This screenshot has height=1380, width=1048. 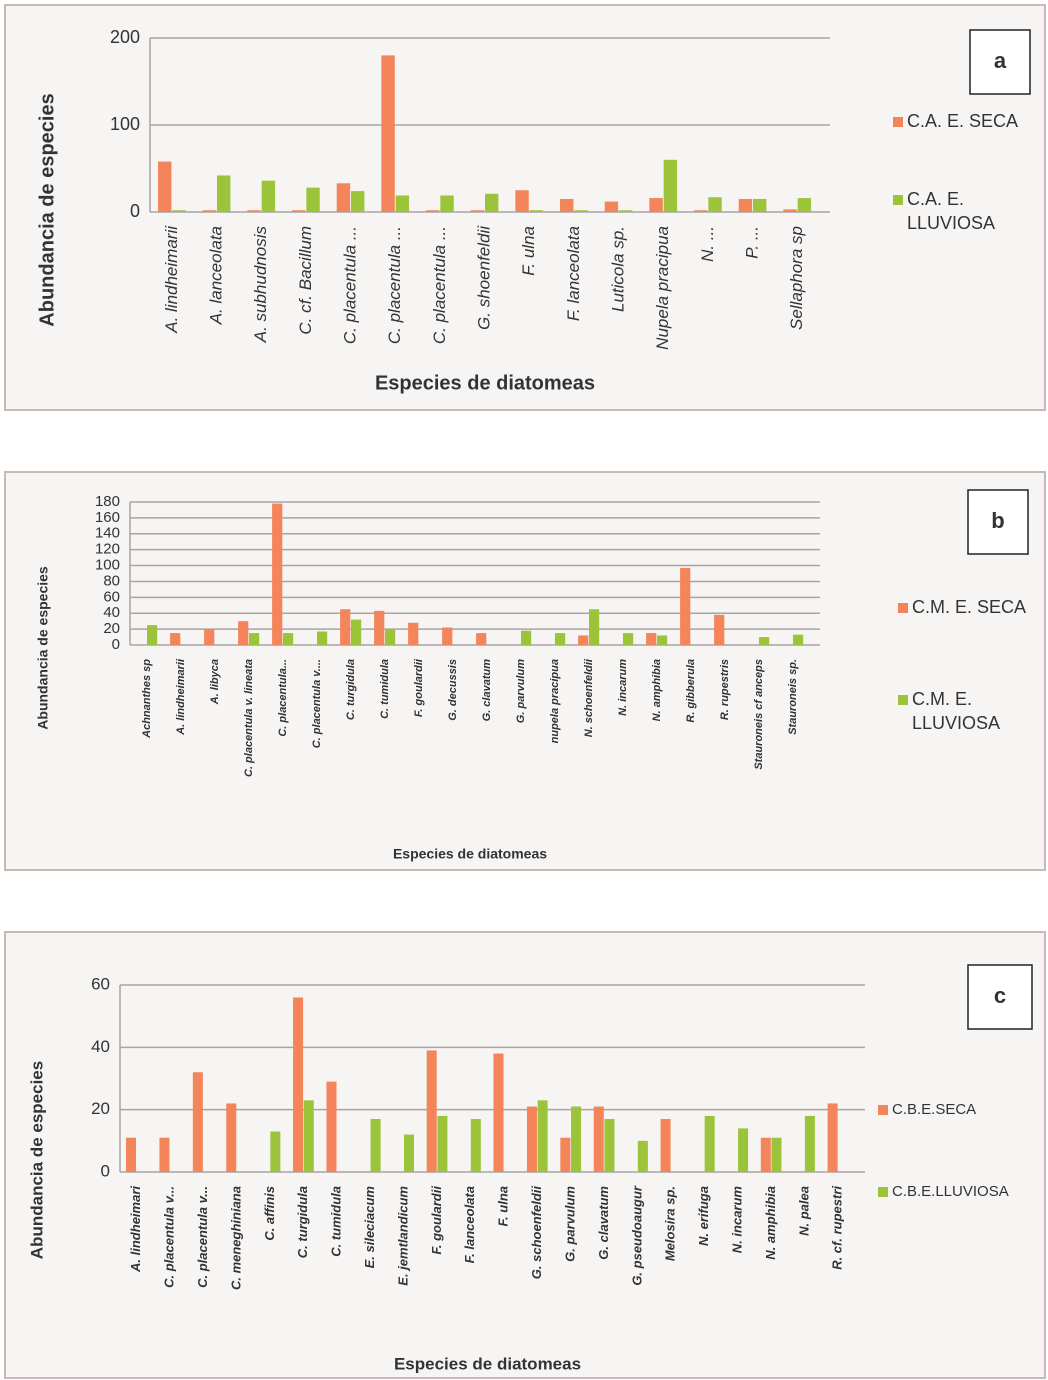 I want to click on y-tick-label: 200, so click(x=125, y=37).